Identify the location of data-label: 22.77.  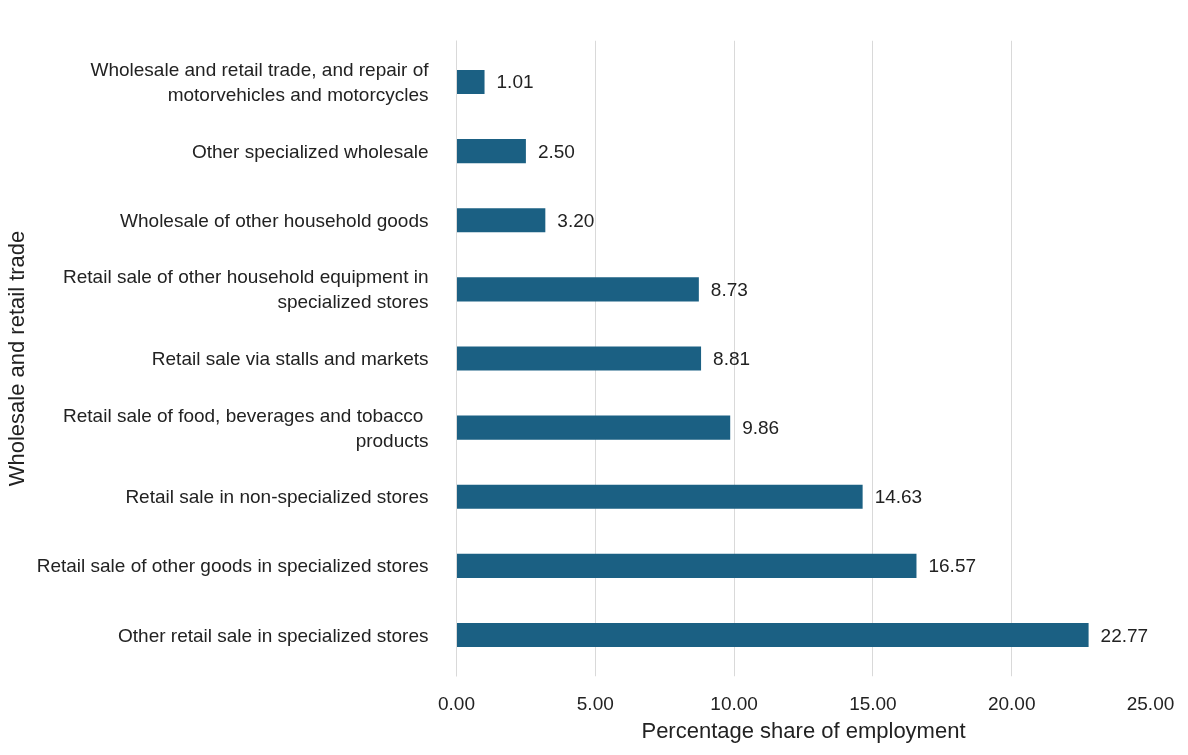
(1124, 635).